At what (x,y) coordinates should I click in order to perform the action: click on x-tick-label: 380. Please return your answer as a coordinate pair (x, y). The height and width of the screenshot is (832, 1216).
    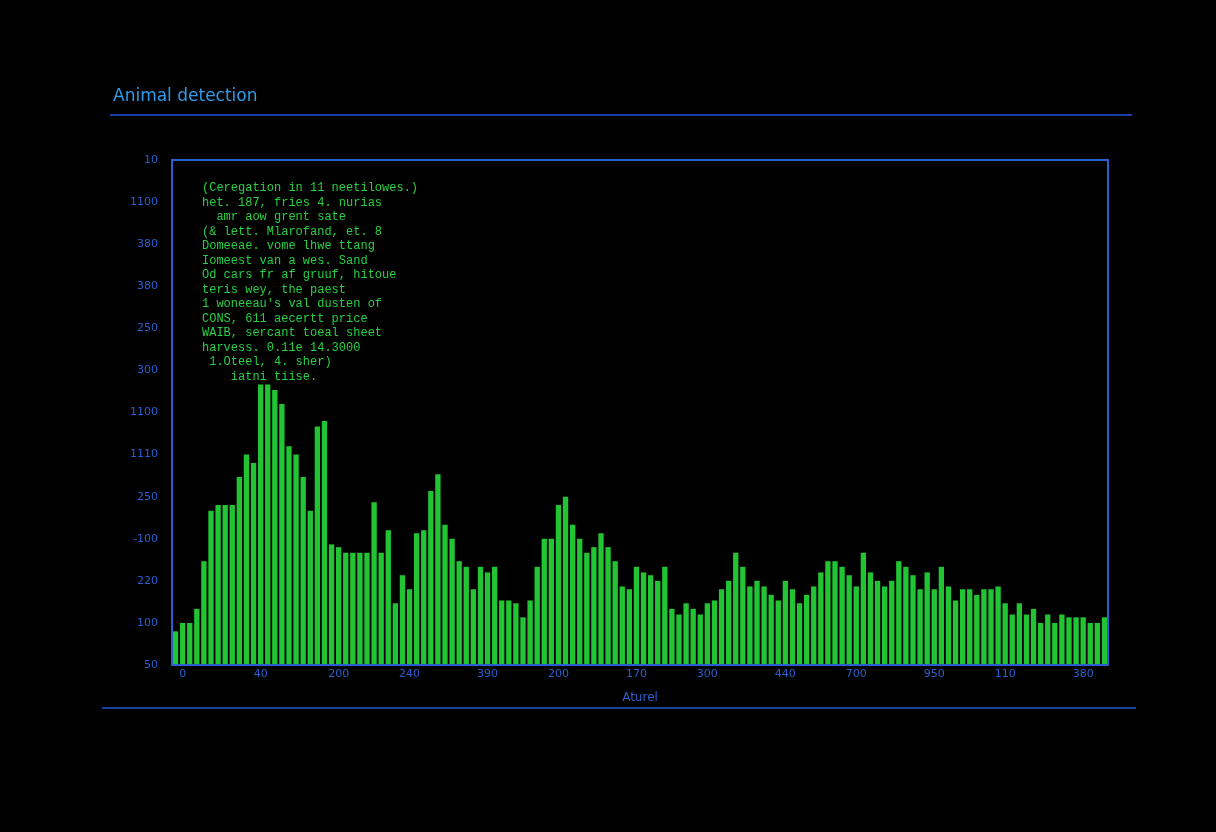
    Looking at the image, I should click on (1083, 674).